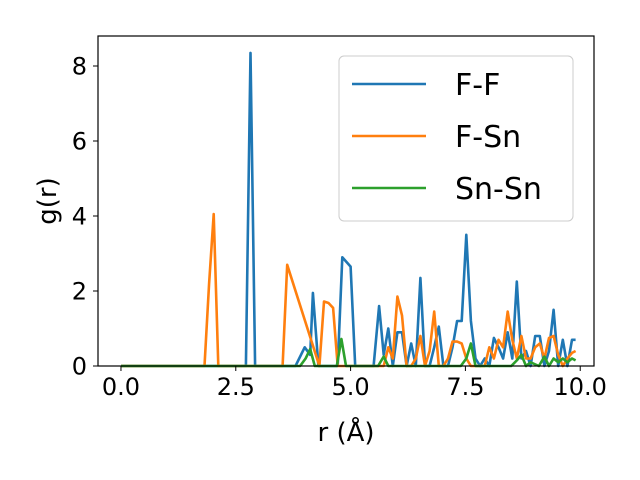 The height and width of the screenshot is (480, 640). I want to click on x-axis-ticks: 0.0 2.5 5.0 7.5 10.0, so click(354, 383).